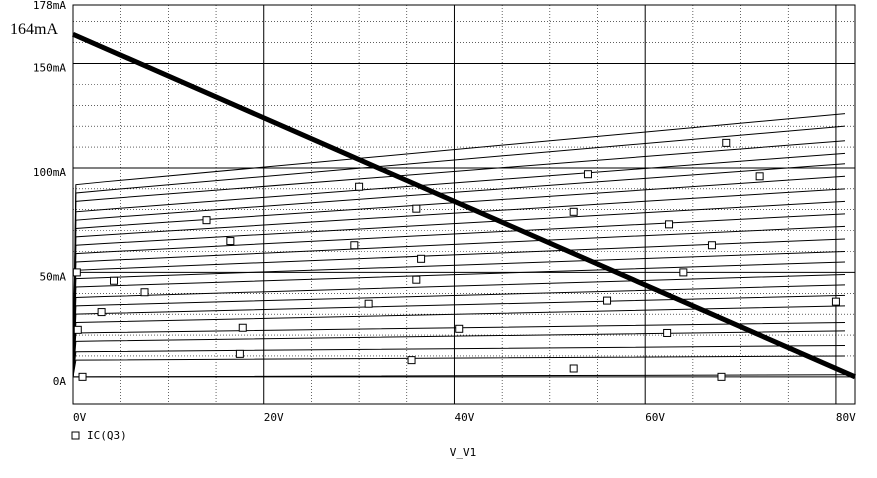 The height and width of the screenshot is (478, 877). I want to click on x-tick-label: 40V, so click(464, 417).